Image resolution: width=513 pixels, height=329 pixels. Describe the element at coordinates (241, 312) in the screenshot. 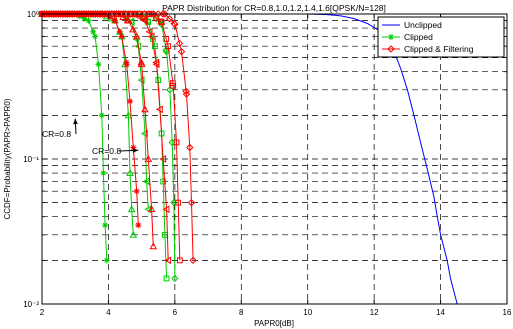

I see `x-tick-label: 8` at that location.